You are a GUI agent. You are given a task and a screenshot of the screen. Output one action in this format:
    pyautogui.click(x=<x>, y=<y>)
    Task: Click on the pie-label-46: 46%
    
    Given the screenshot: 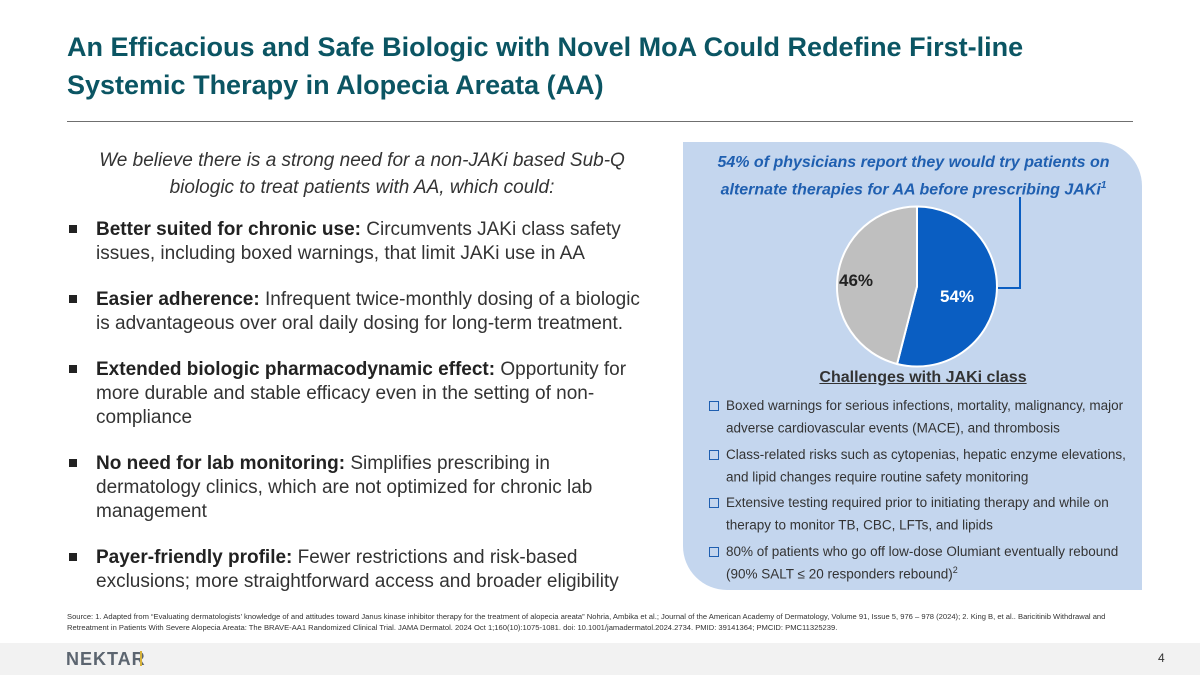 What is the action you would take?
    pyautogui.click(x=856, y=280)
    